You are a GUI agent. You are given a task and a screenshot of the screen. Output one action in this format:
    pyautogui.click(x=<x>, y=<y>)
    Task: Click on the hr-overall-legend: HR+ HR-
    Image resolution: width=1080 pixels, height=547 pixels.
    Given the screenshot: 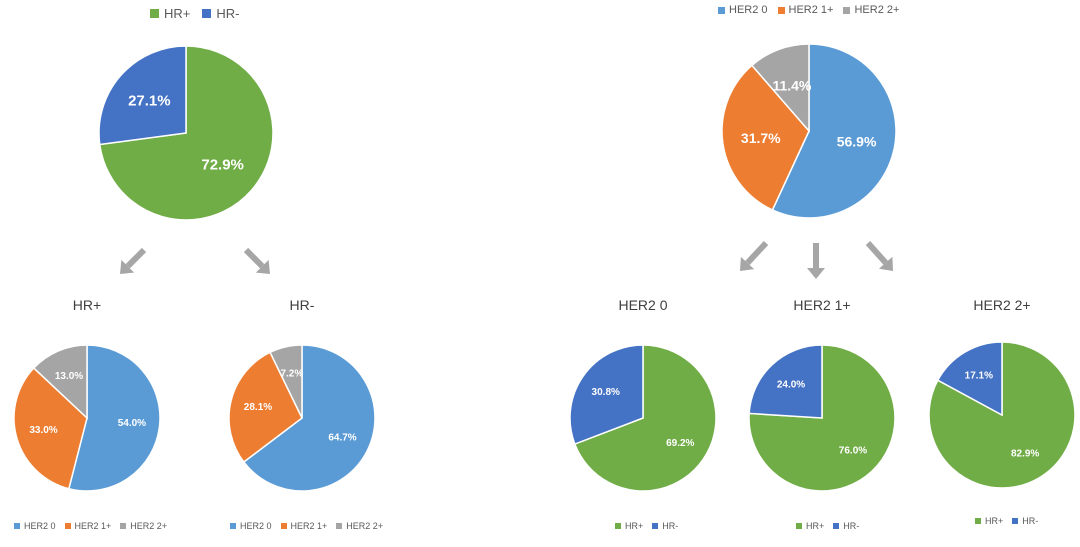 What is the action you would take?
    pyautogui.click(x=200, y=13)
    